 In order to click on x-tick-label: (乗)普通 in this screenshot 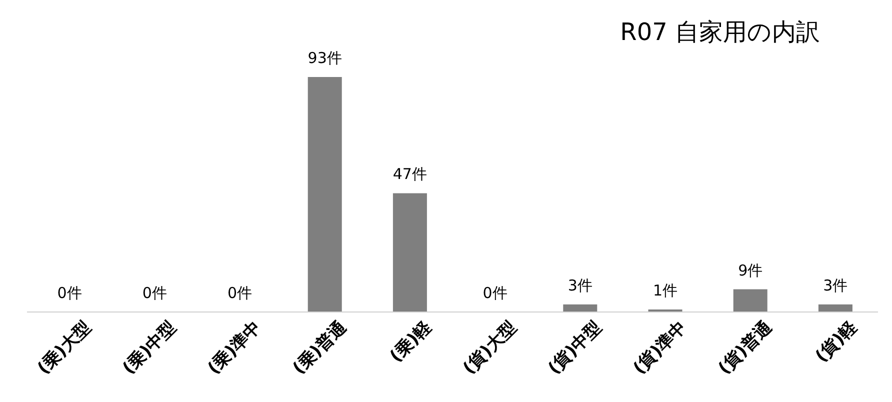, I will do `click(319, 347)`.